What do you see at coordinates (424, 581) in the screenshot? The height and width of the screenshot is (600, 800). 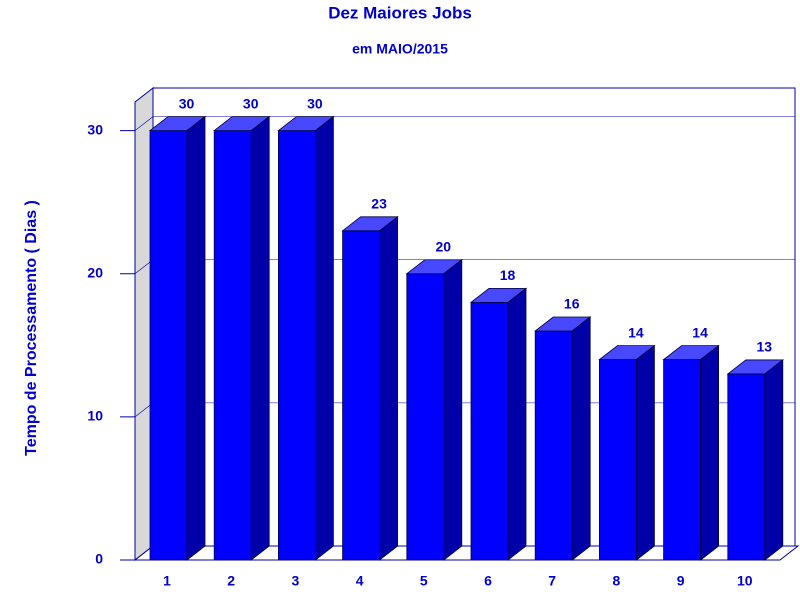 I see `x-tick-label: 5` at bounding box center [424, 581].